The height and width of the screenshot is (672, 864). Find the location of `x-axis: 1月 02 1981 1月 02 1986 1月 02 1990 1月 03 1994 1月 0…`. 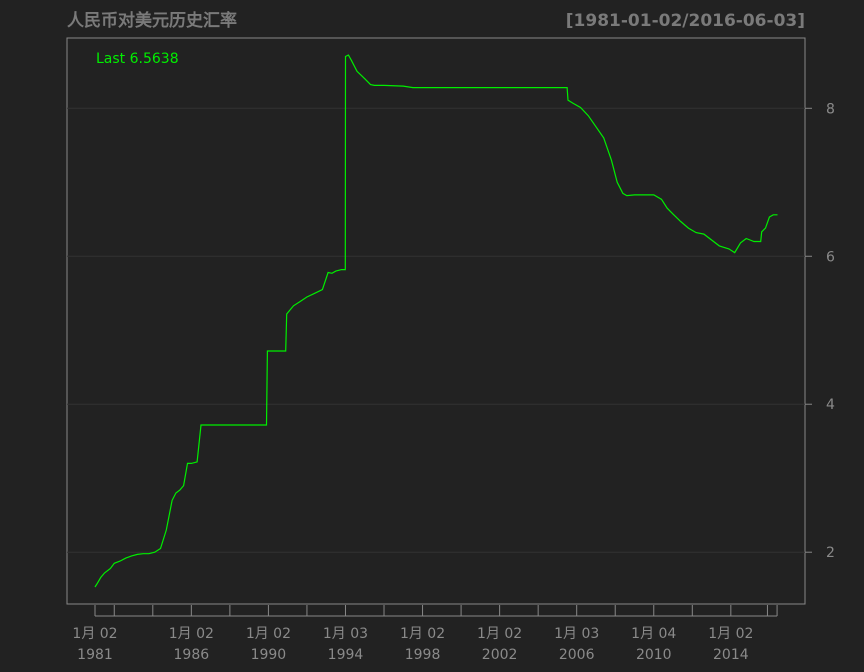

x-axis: 1月 02 1981 1月 02 1986 1月 02 1990 1月 03 1994 1月 0… is located at coordinates (425, 634).